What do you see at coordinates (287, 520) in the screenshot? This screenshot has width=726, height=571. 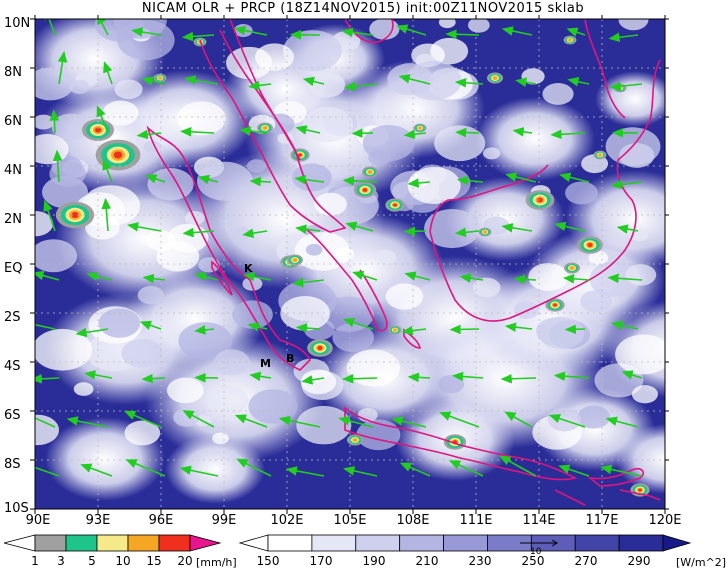 I see `lon-label-102e: 102E` at bounding box center [287, 520].